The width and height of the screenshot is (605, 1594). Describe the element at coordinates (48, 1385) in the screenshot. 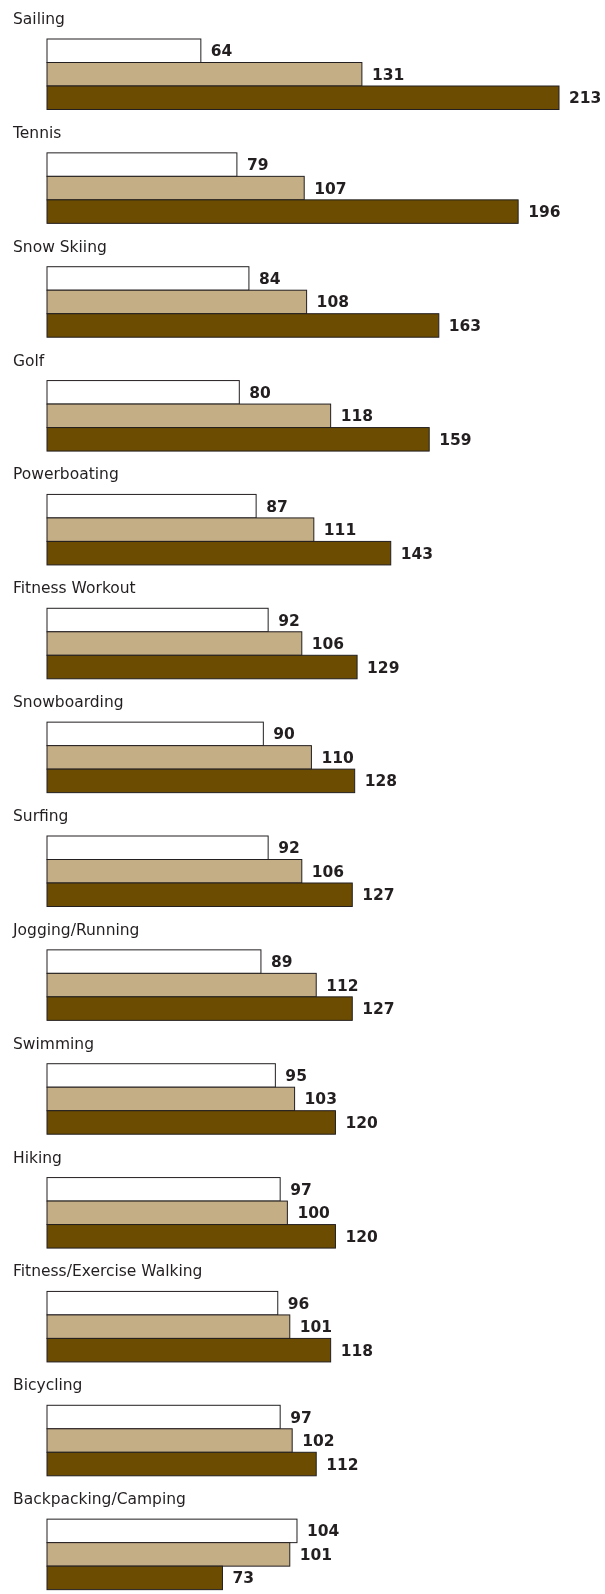

I see `y-tick-label: Bicycling` at that location.